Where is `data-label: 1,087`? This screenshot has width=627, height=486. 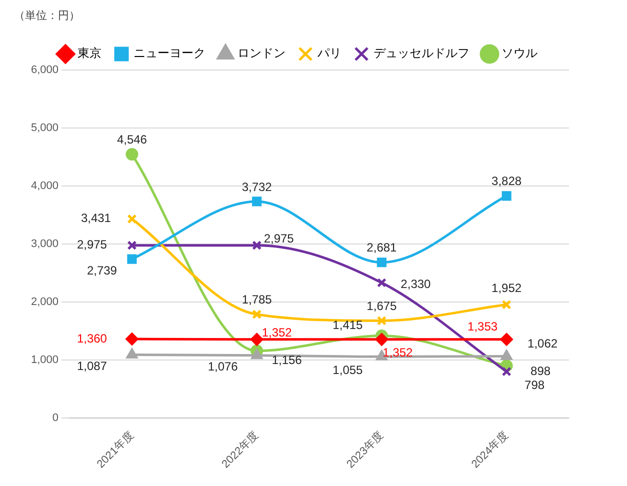
data-label: 1,087 is located at coordinates (92, 366).